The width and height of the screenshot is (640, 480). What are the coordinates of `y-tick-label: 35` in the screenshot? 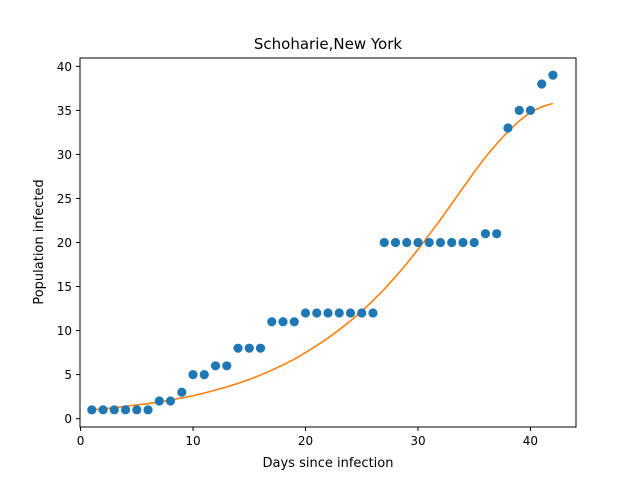 It's located at (64, 111).